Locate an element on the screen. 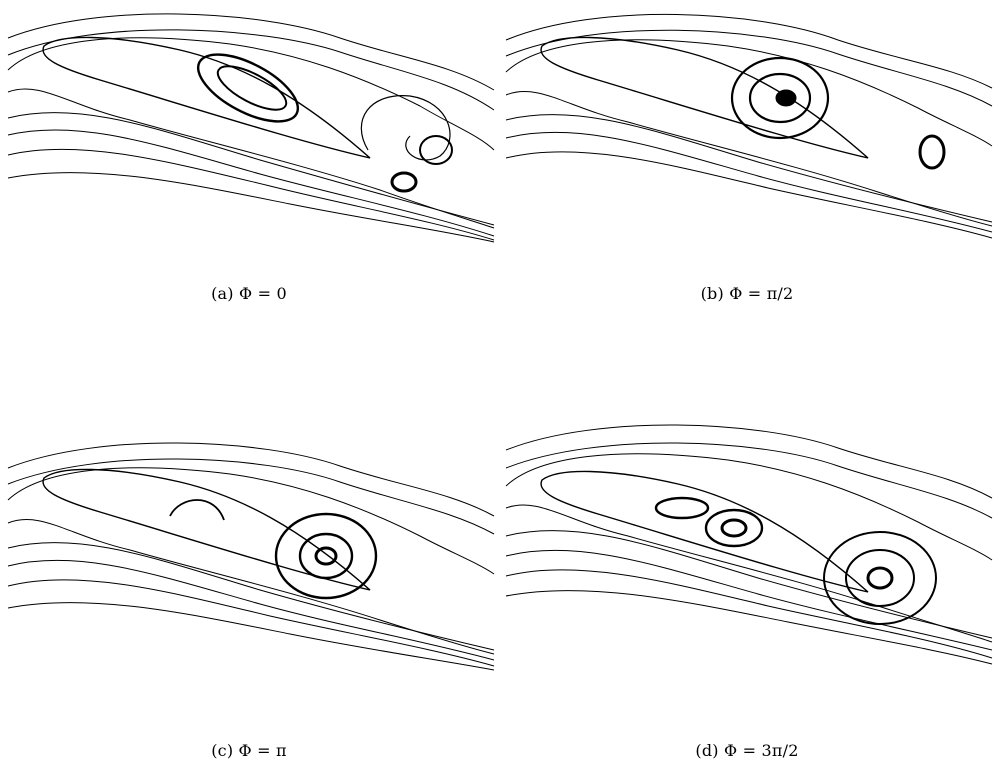 The height and width of the screenshot is (777, 996). caption-b: (b) Φ = π/2 is located at coordinates (747, 293).